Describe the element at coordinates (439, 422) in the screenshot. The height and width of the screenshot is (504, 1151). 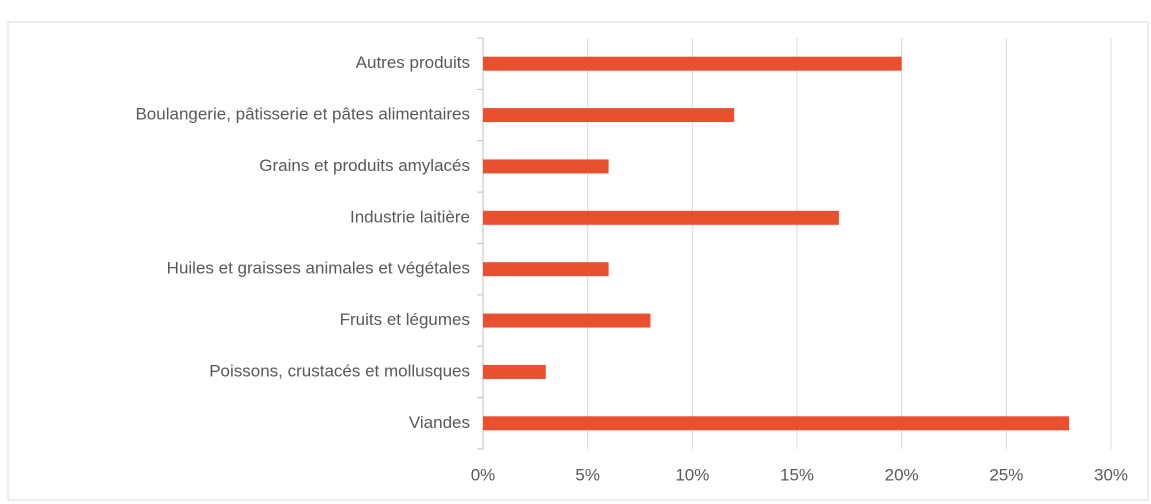
I see `y-tick-label: Viandes` at that location.